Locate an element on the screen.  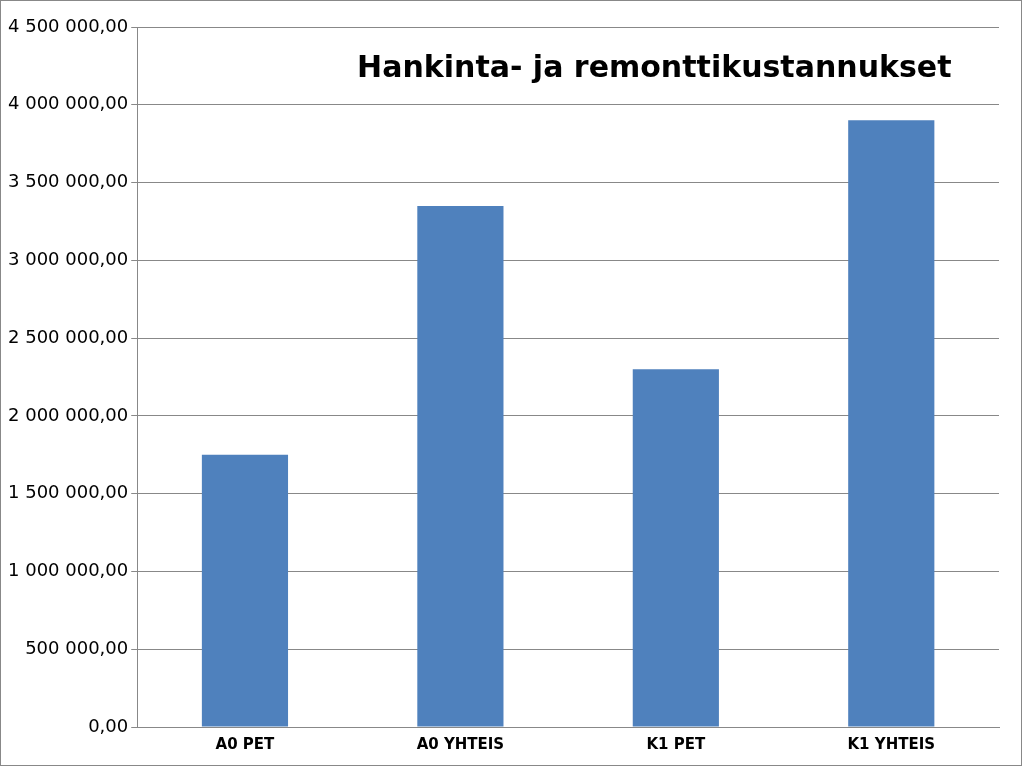
x-tick-label: A0 YHTEIS is located at coordinates (460, 743).